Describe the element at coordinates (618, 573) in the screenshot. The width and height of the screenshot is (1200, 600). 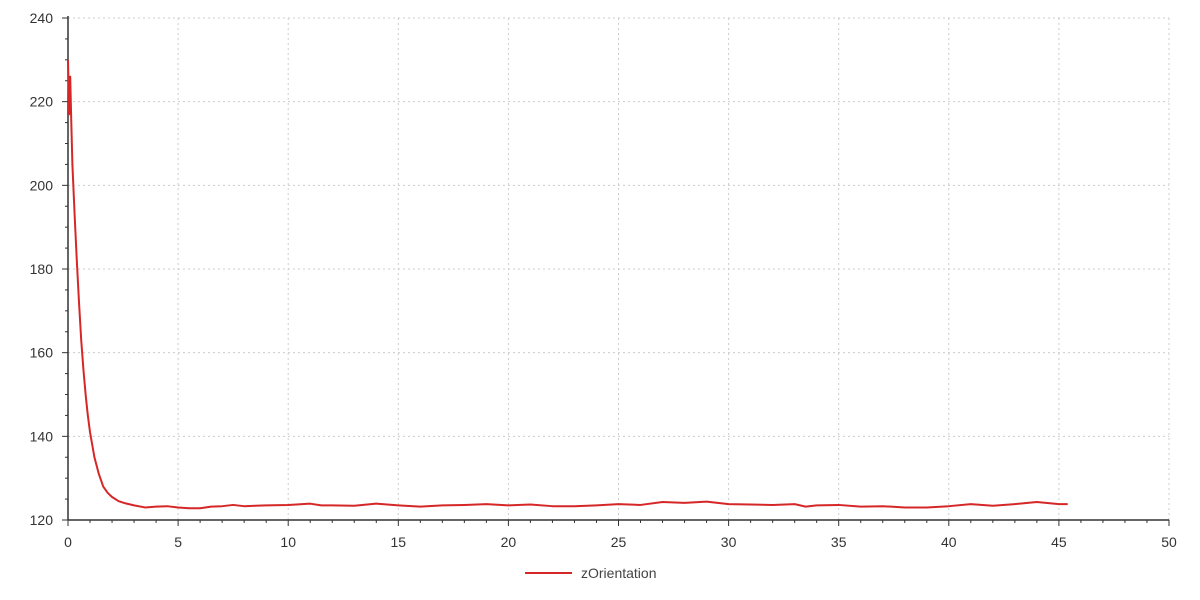
I see `legend-label-zorientation: zOrientation` at that location.